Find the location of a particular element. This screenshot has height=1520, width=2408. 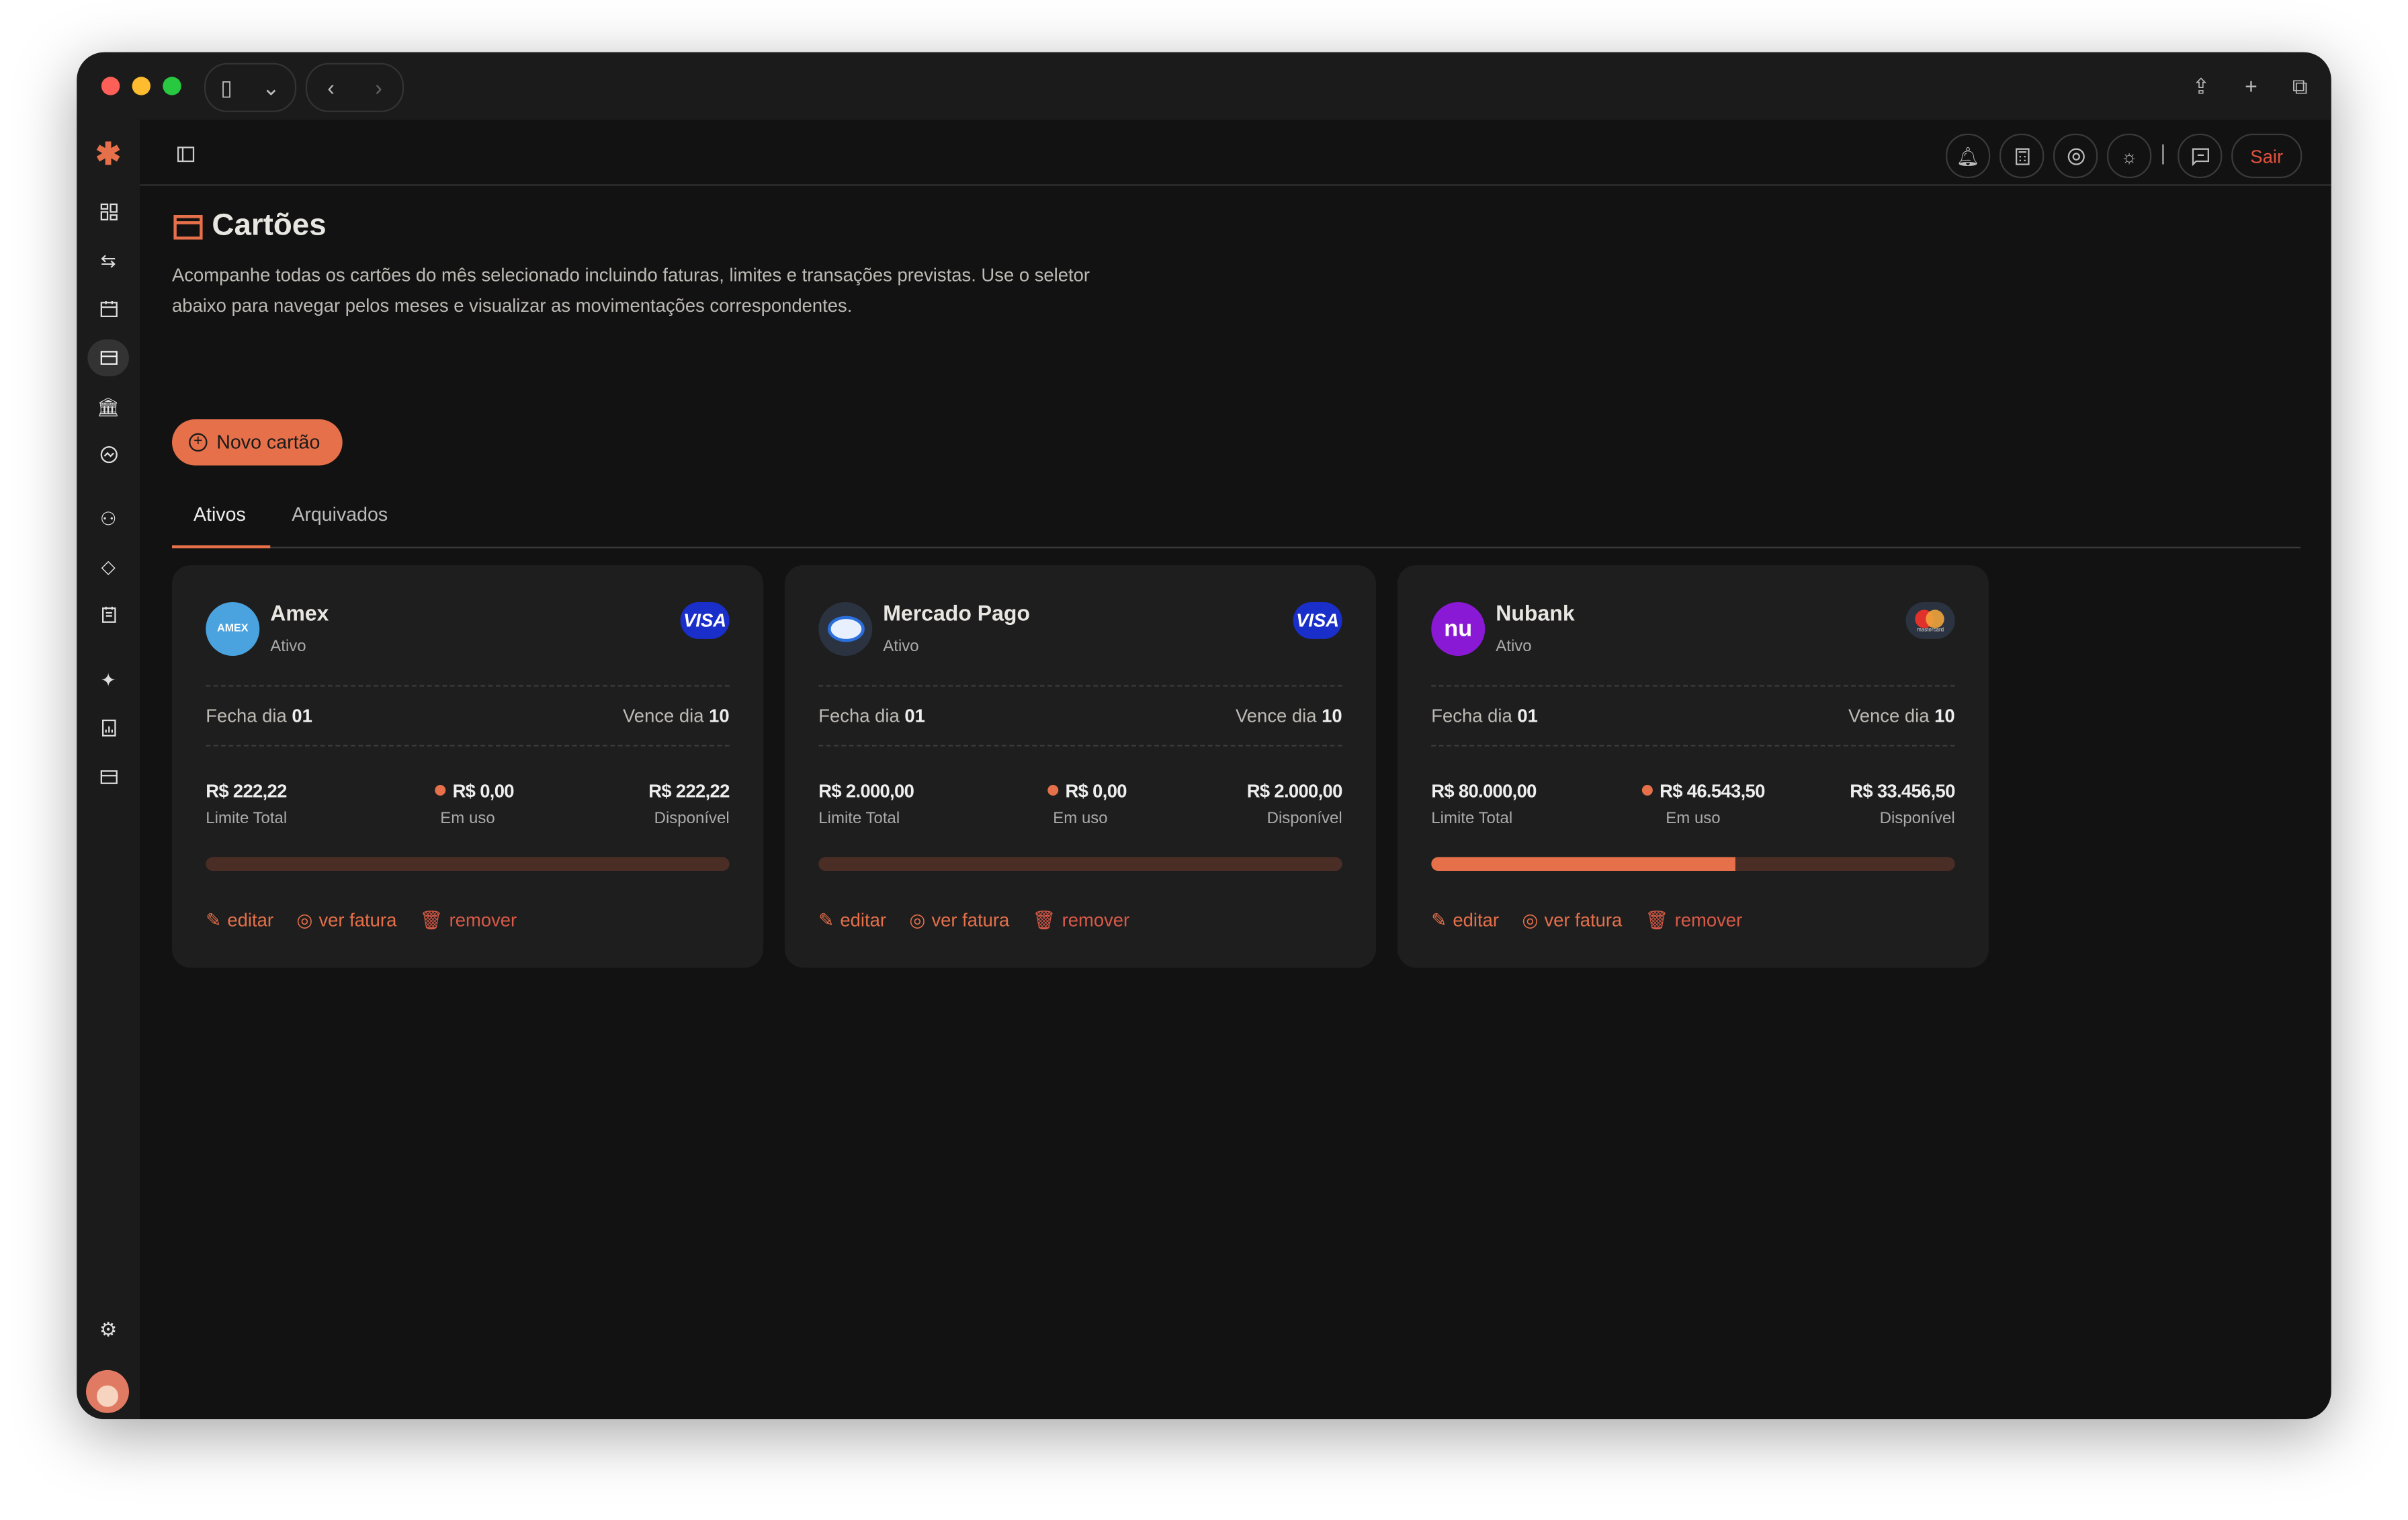

sidebar-icon: ▯ is located at coordinates (226, 86).